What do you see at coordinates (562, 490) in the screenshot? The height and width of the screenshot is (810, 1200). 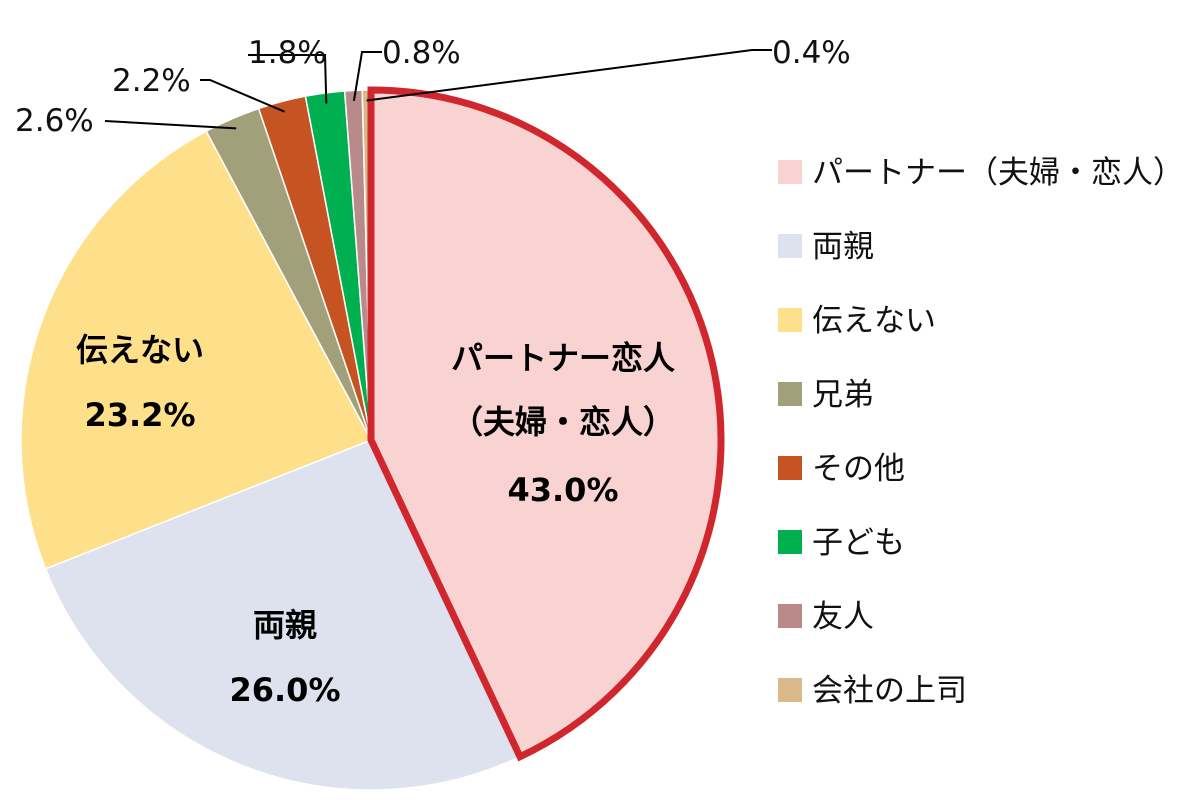 I see `data-label-value: 43.0%` at bounding box center [562, 490].